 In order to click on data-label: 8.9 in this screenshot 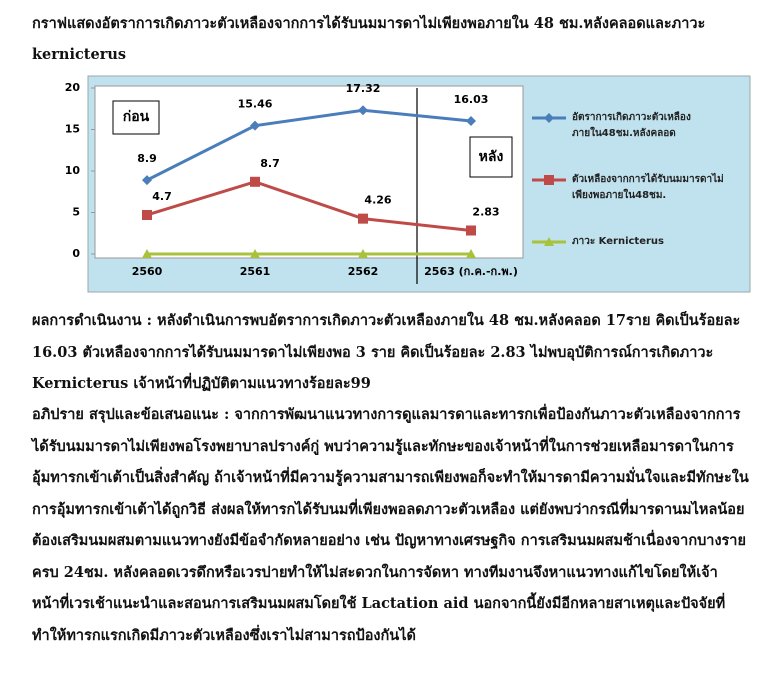, I will do `click(147, 158)`.